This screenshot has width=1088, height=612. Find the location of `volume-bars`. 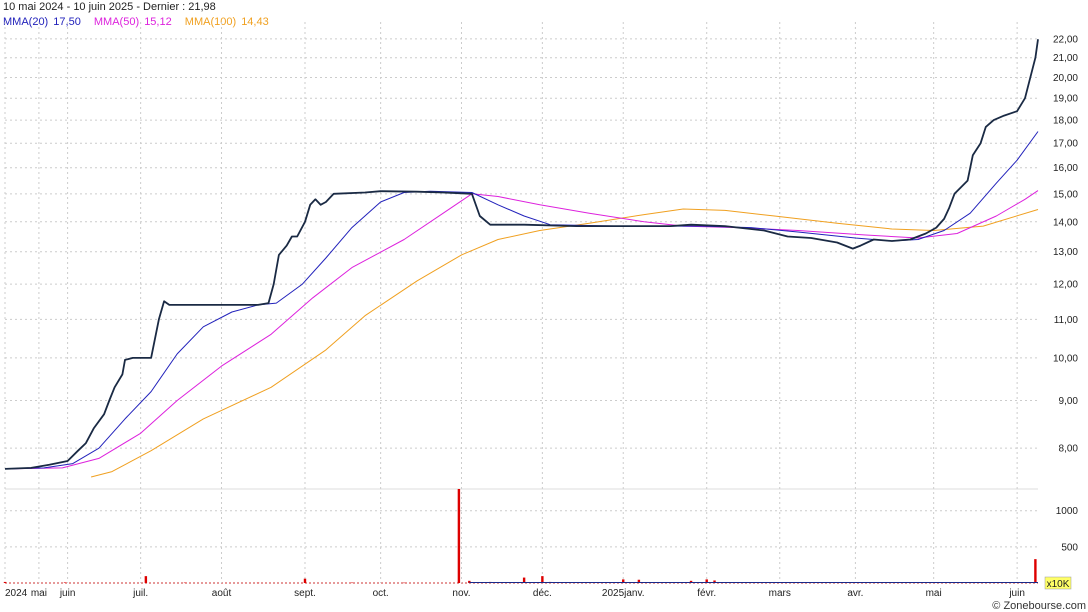

volume-bars is located at coordinates (520, 536).